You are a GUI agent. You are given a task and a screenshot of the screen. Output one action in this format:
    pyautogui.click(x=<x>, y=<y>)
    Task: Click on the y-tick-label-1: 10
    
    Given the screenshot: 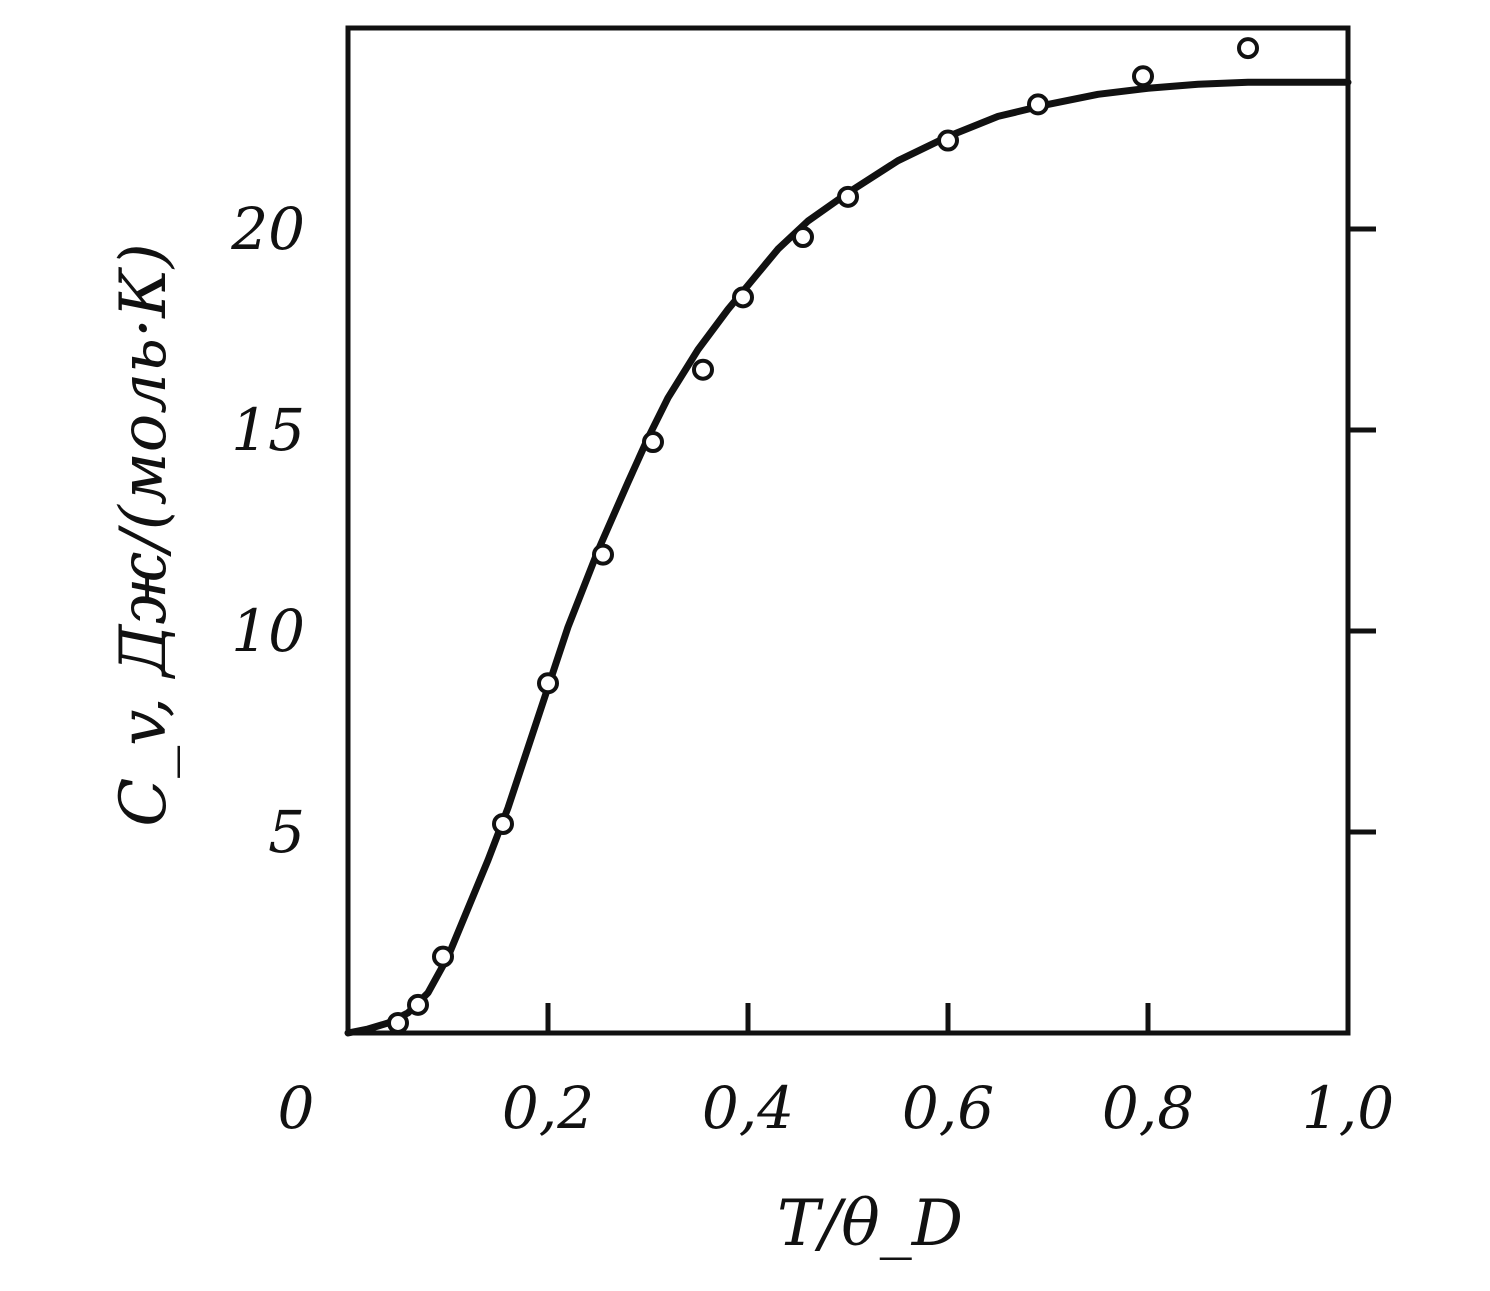 What is the action you would take?
    pyautogui.click(x=268, y=631)
    